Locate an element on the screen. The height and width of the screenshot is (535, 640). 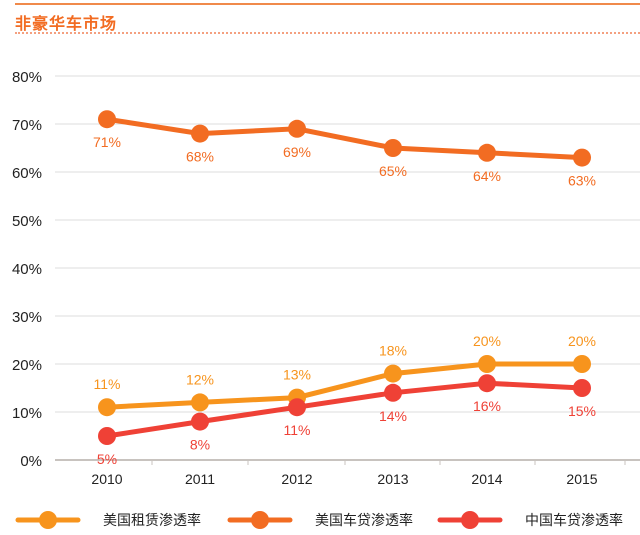
data-label: 63% is located at coordinates (582, 181).